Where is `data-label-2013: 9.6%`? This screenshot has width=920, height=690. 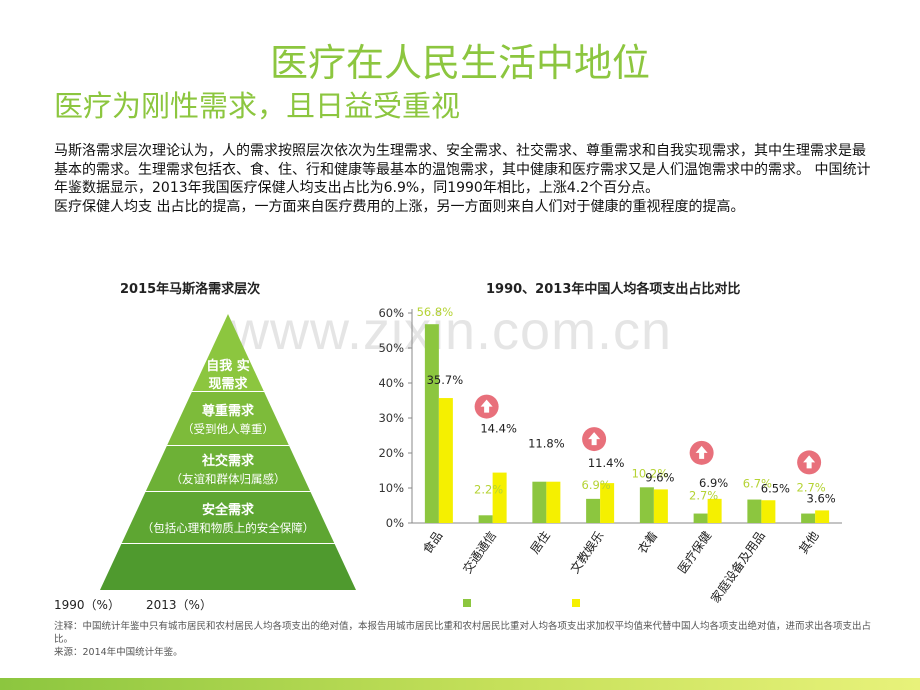 data-label-2013: 9.6% is located at coordinates (659, 477).